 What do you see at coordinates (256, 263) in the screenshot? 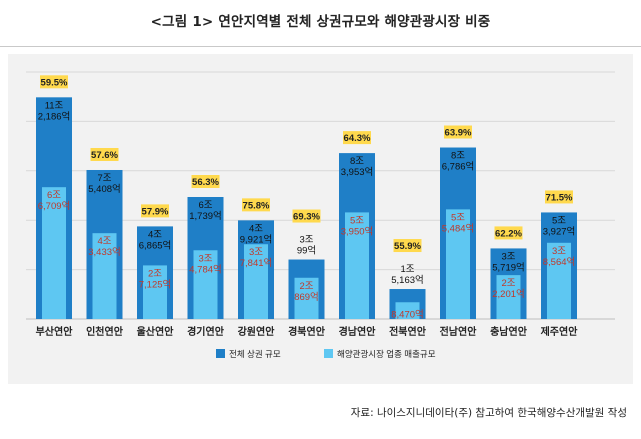
I see `tourism-value-label: 7,841억` at bounding box center [256, 263].